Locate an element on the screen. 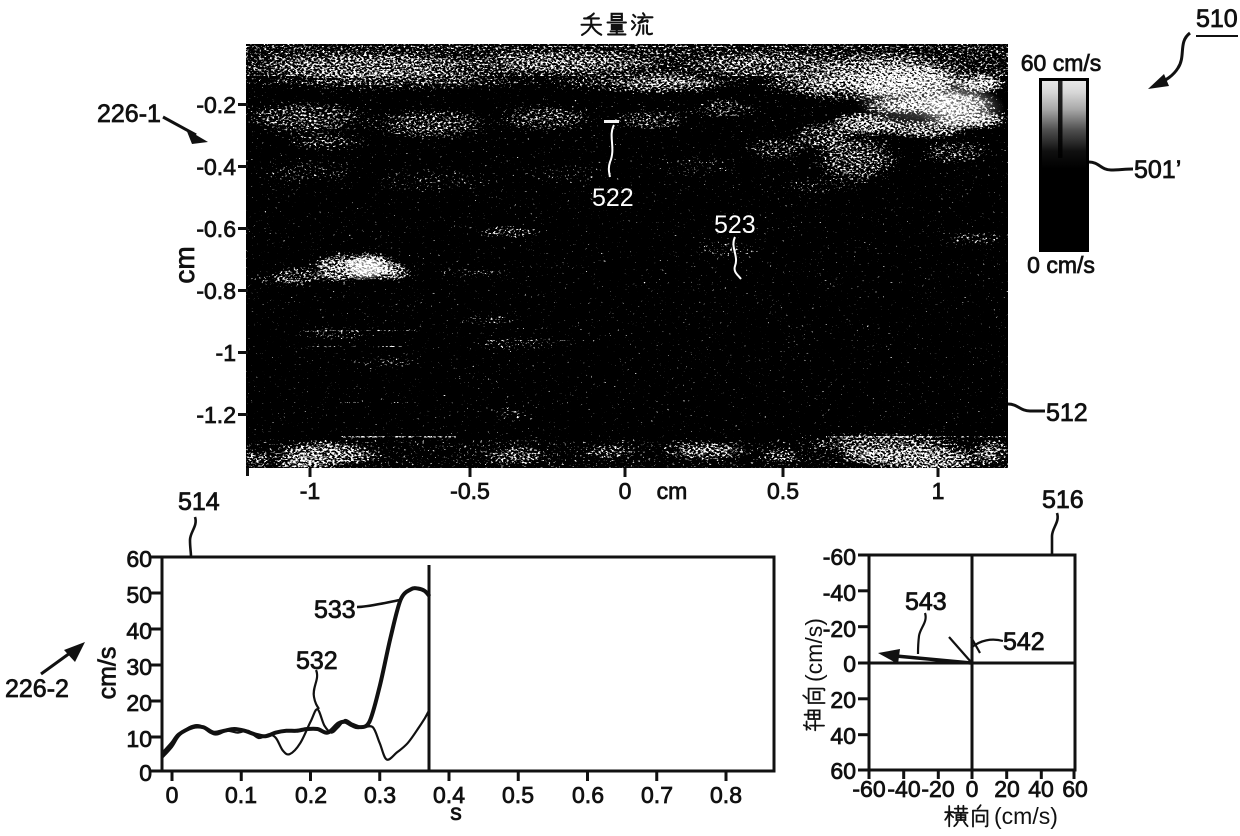 The image size is (1240, 836). svg-text: 523 is located at coordinates (735, 225).